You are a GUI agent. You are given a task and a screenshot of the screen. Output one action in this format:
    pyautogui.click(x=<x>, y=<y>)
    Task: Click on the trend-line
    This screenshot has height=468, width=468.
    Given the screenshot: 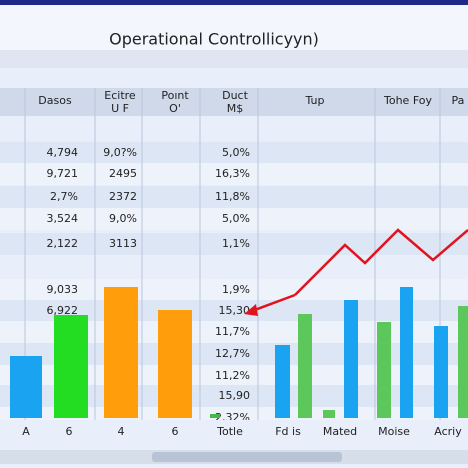 What is the action you would take?
    pyautogui.click(x=381, y=262)
    